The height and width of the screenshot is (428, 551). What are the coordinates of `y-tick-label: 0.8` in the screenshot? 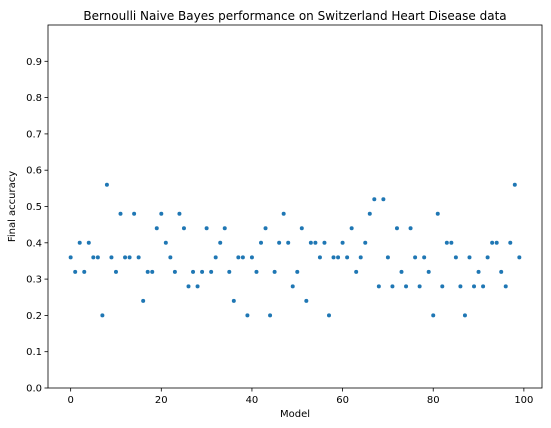 It's located at (34, 98).